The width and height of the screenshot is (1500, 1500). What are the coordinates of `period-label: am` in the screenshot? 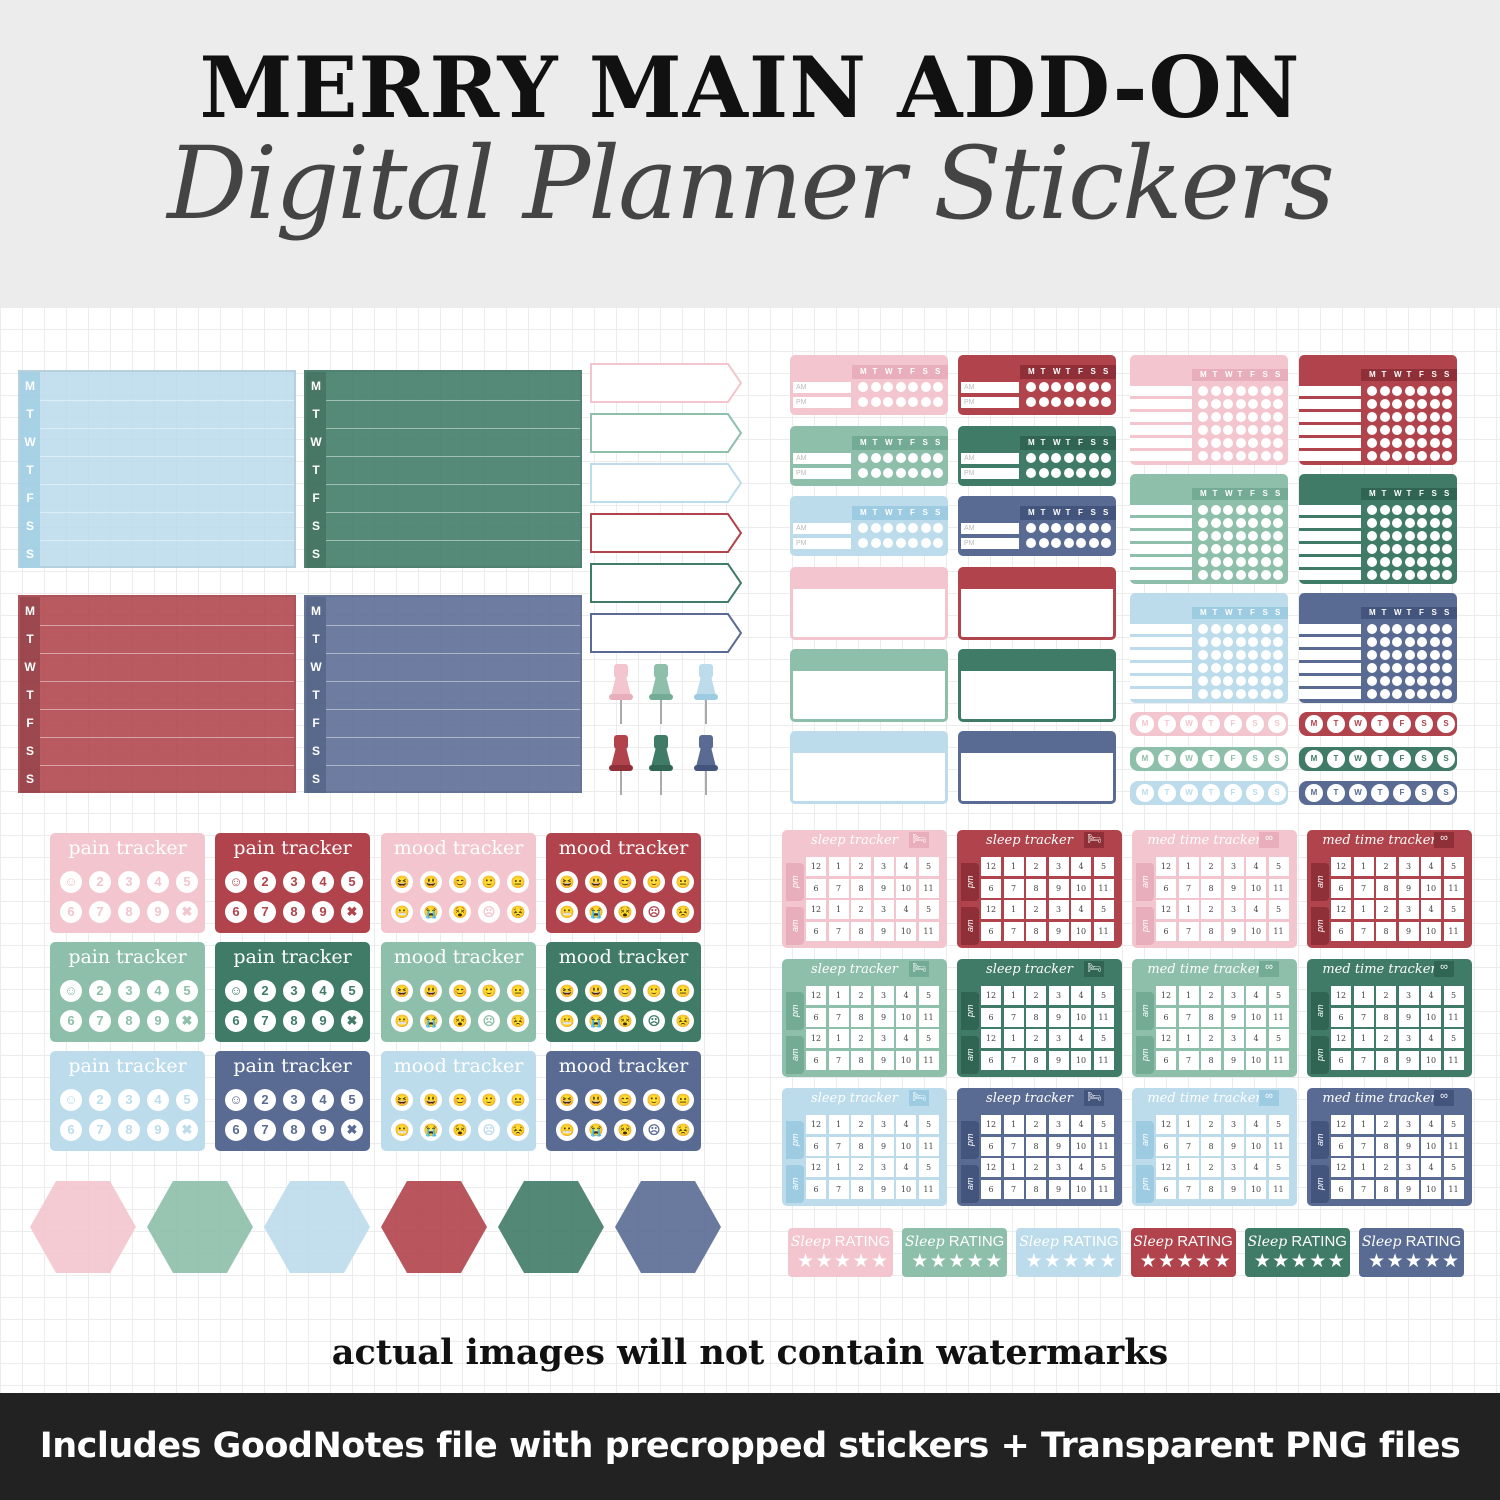 It's located at (970, 926).